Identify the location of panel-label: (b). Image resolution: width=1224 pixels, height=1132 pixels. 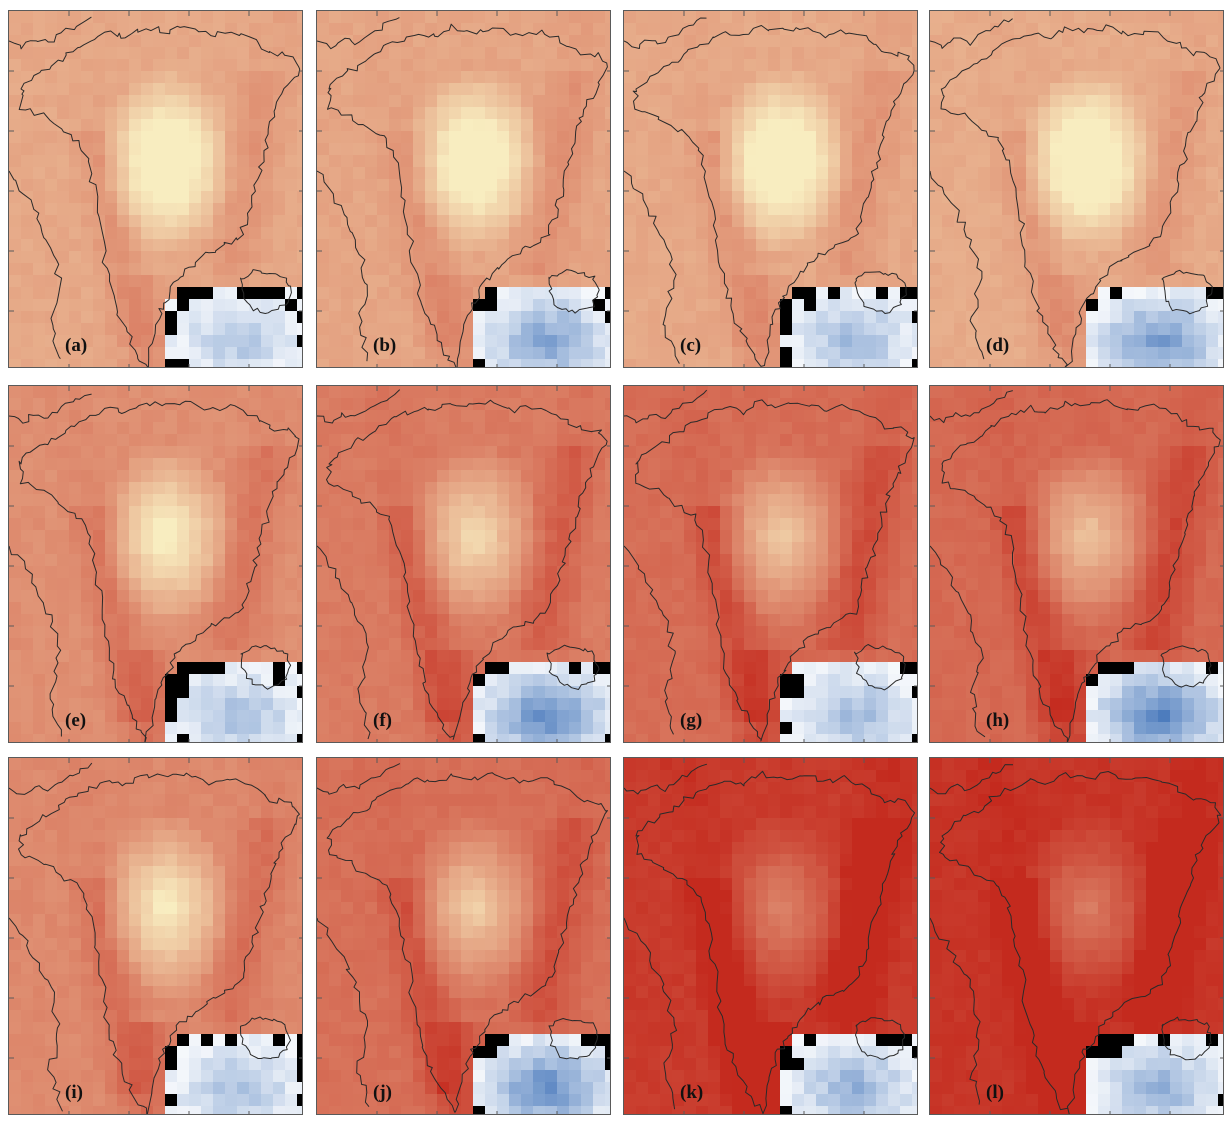
(385, 345).